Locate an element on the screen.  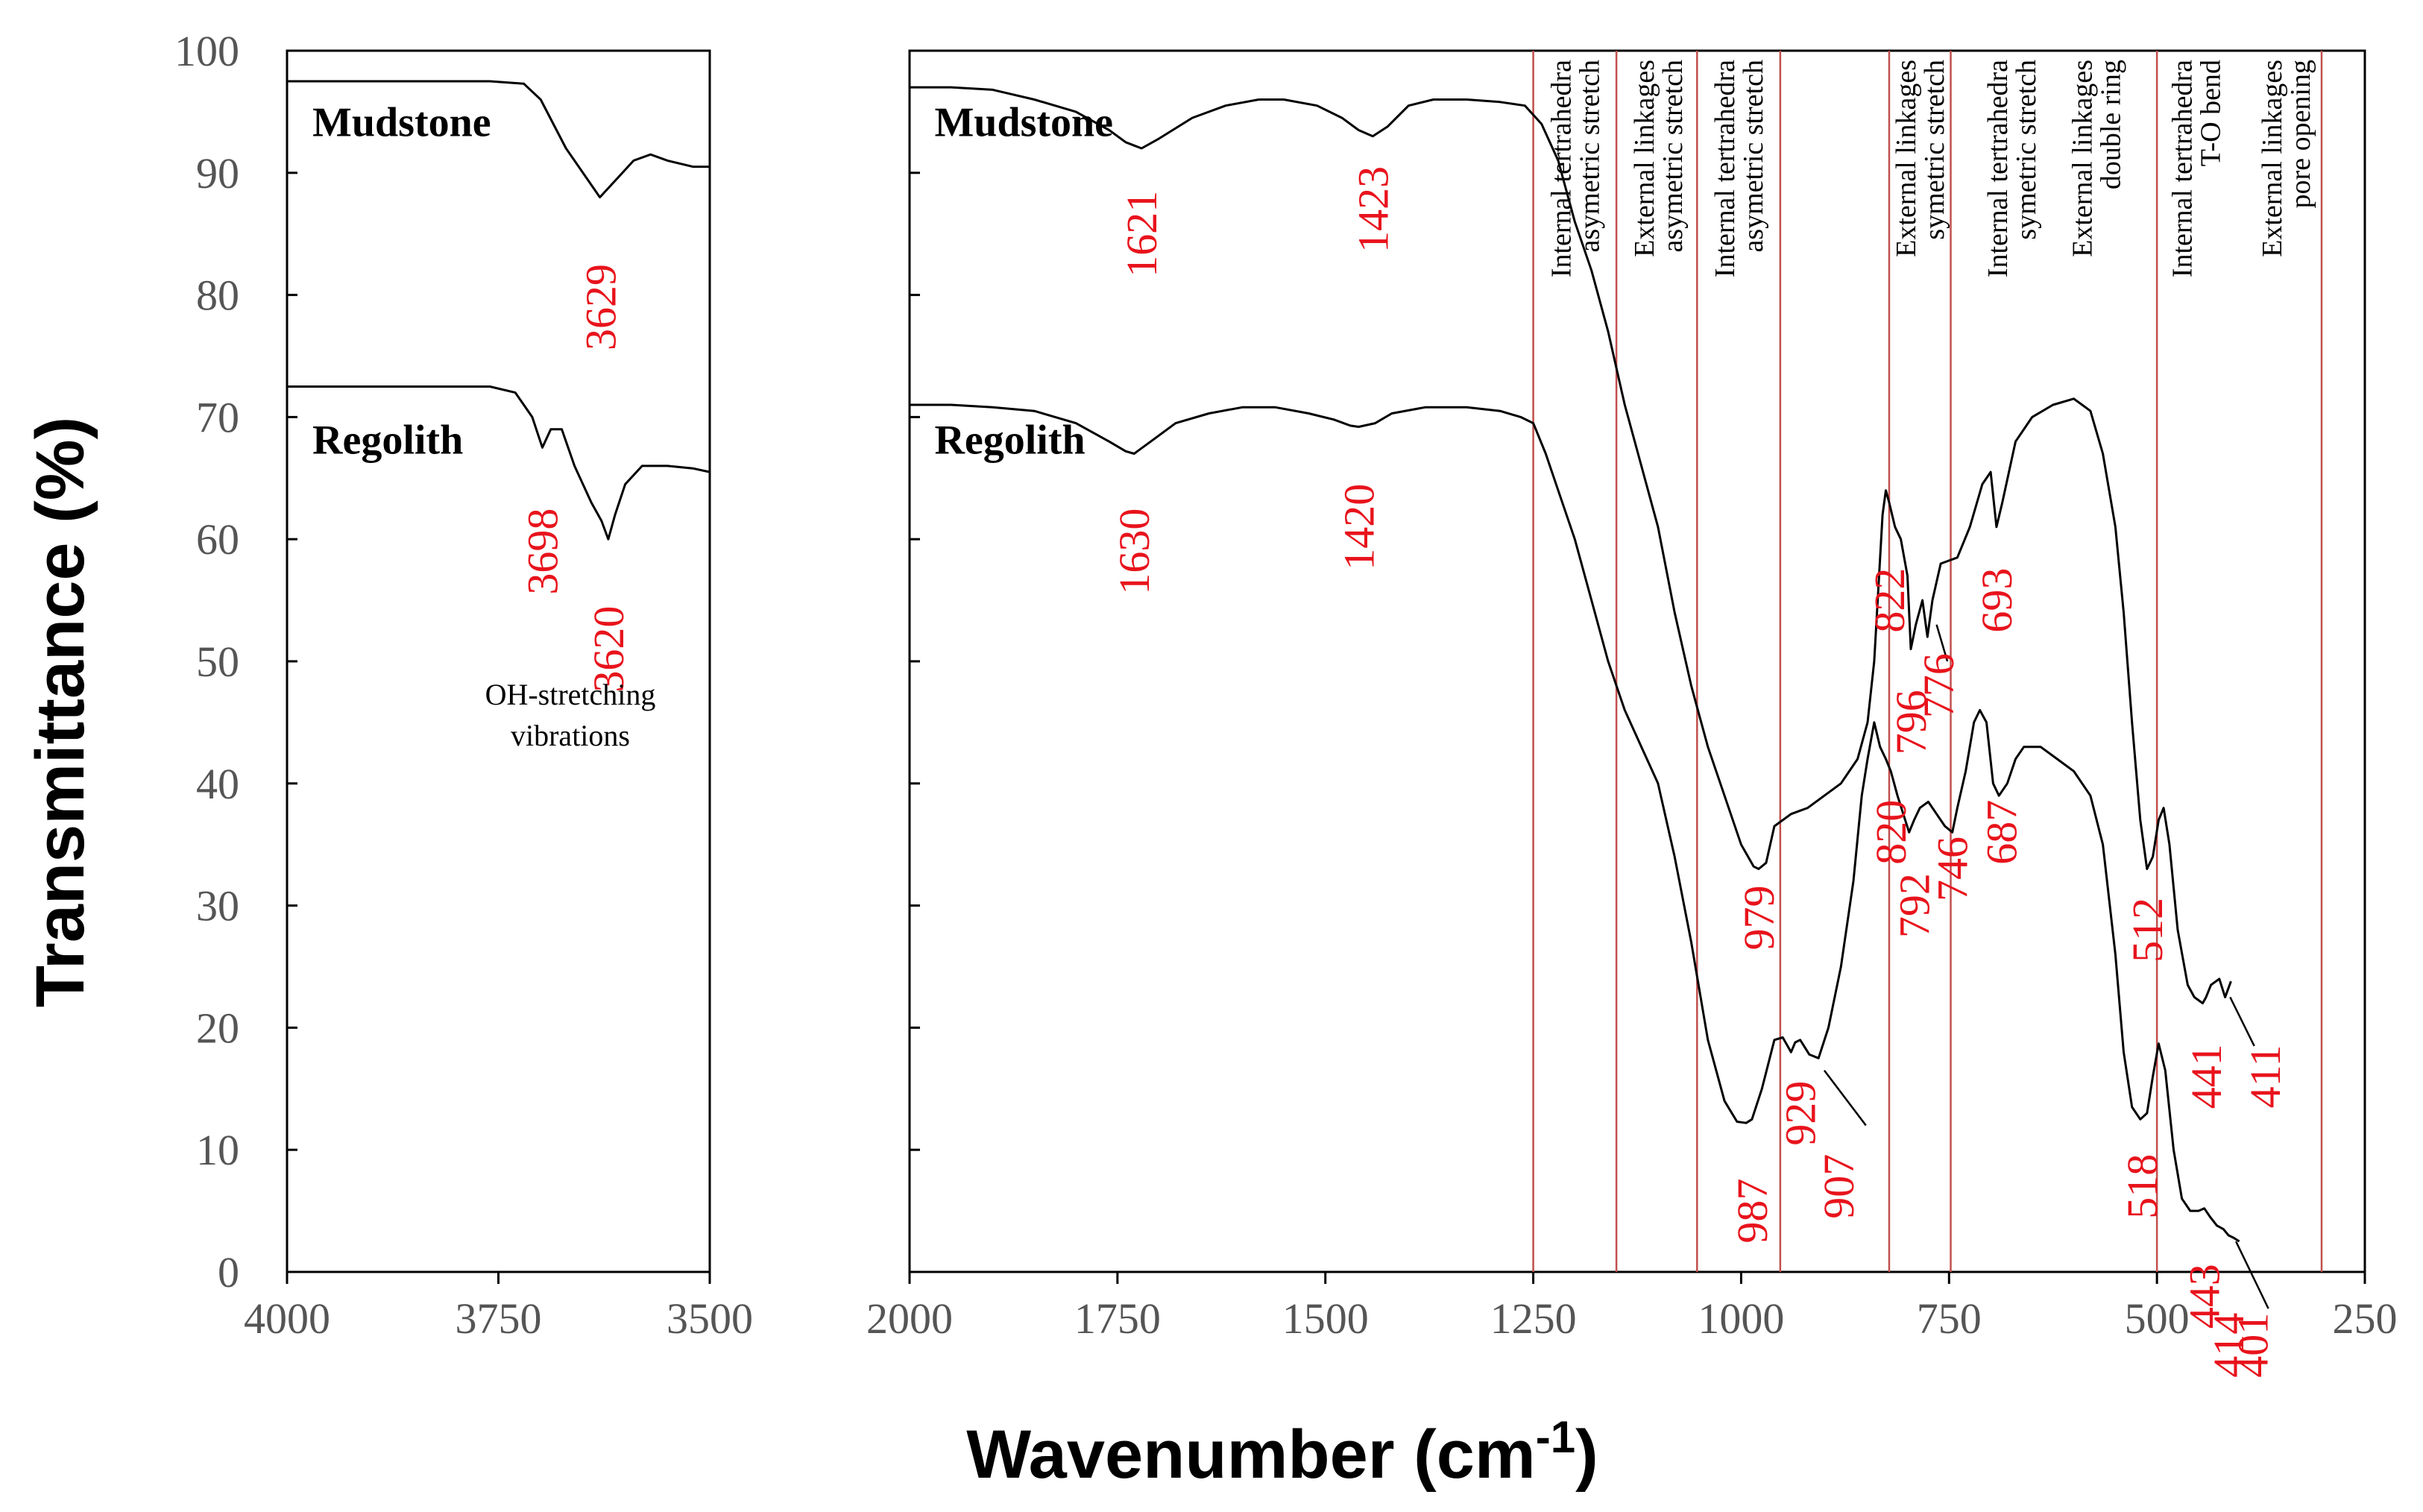
peak-label-746: 746 is located at coordinates (1953, 869).